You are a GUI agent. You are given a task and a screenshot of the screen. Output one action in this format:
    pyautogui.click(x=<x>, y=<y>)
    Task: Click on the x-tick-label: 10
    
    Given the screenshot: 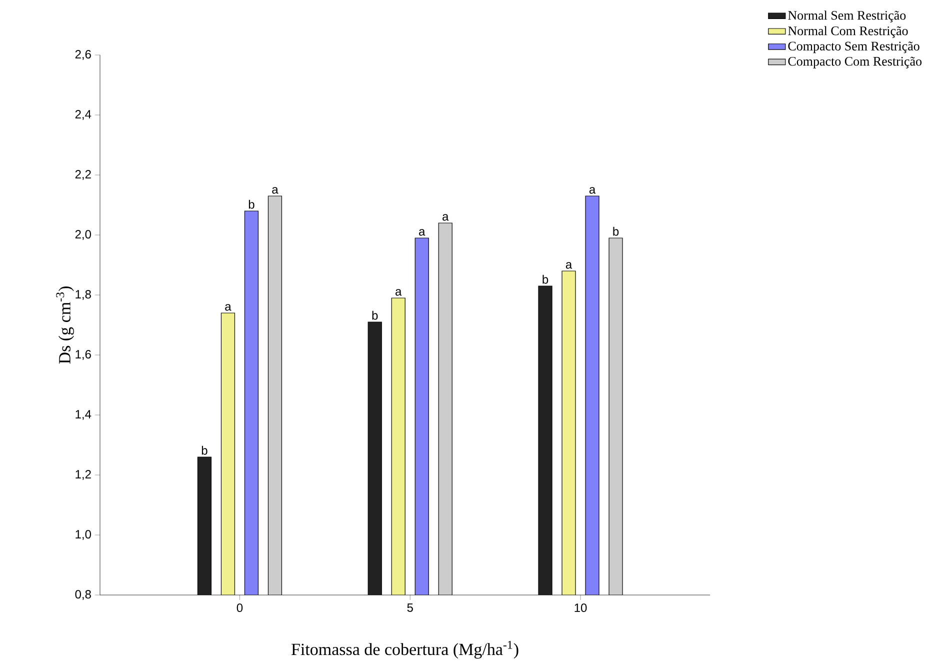 What is the action you would take?
    pyautogui.click(x=580, y=608)
    